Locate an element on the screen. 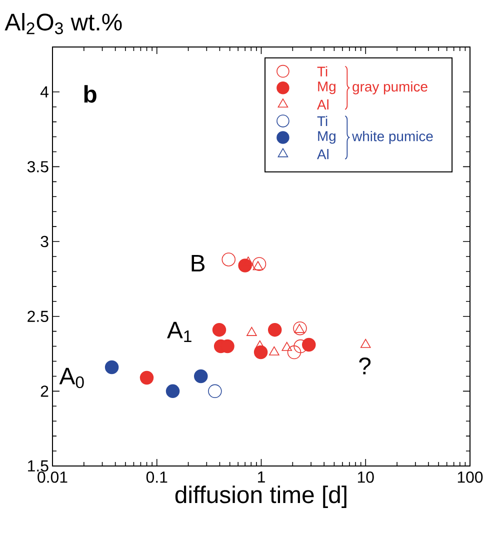  x-axis-title: diffusion time [d] is located at coordinates (260, 497).